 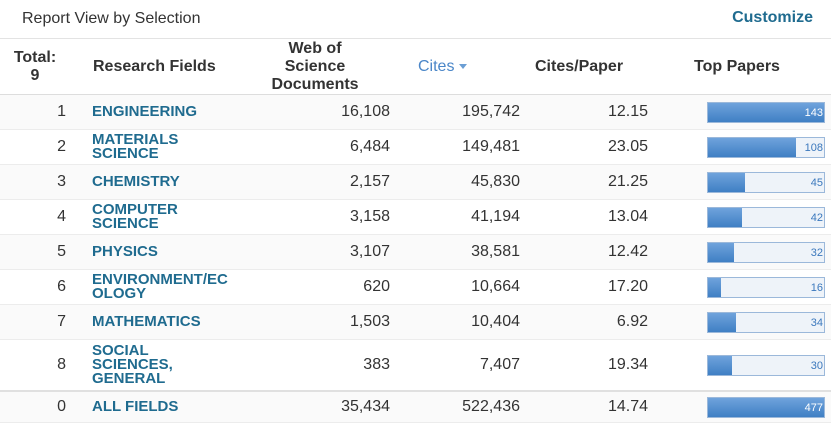 What do you see at coordinates (590, 322) in the screenshot?
I see `cites-per-paper: 6.92` at bounding box center [590, 322].